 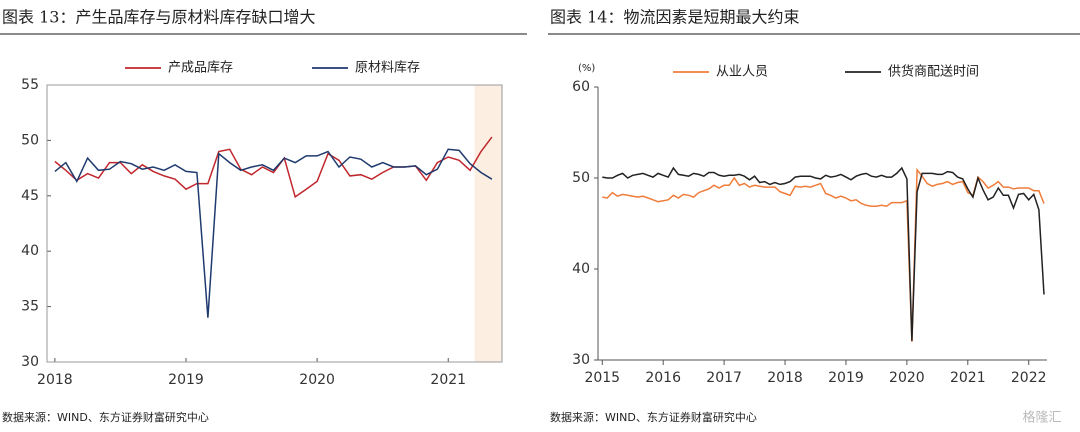 I want to click on y-axis-label: (%), so click(x=586, y=68).